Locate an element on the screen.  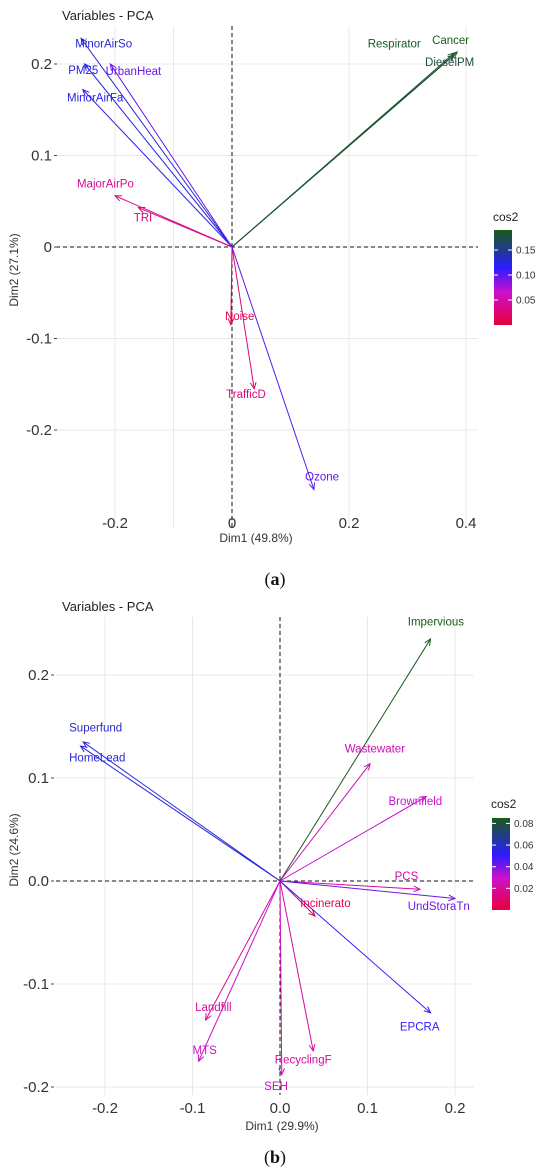
panel-b-caption-letter: b is located at coordinates (275, 1157).